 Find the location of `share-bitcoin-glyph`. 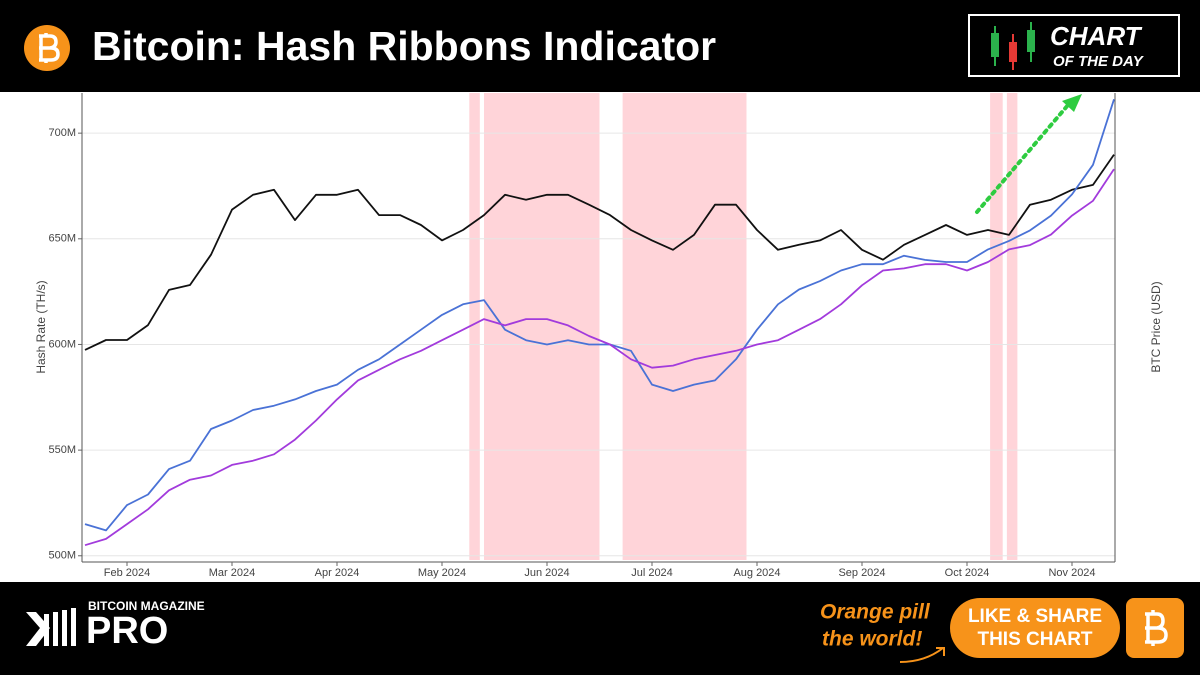

share-bitcoin-glyph is located at coordinates (1156, 628).